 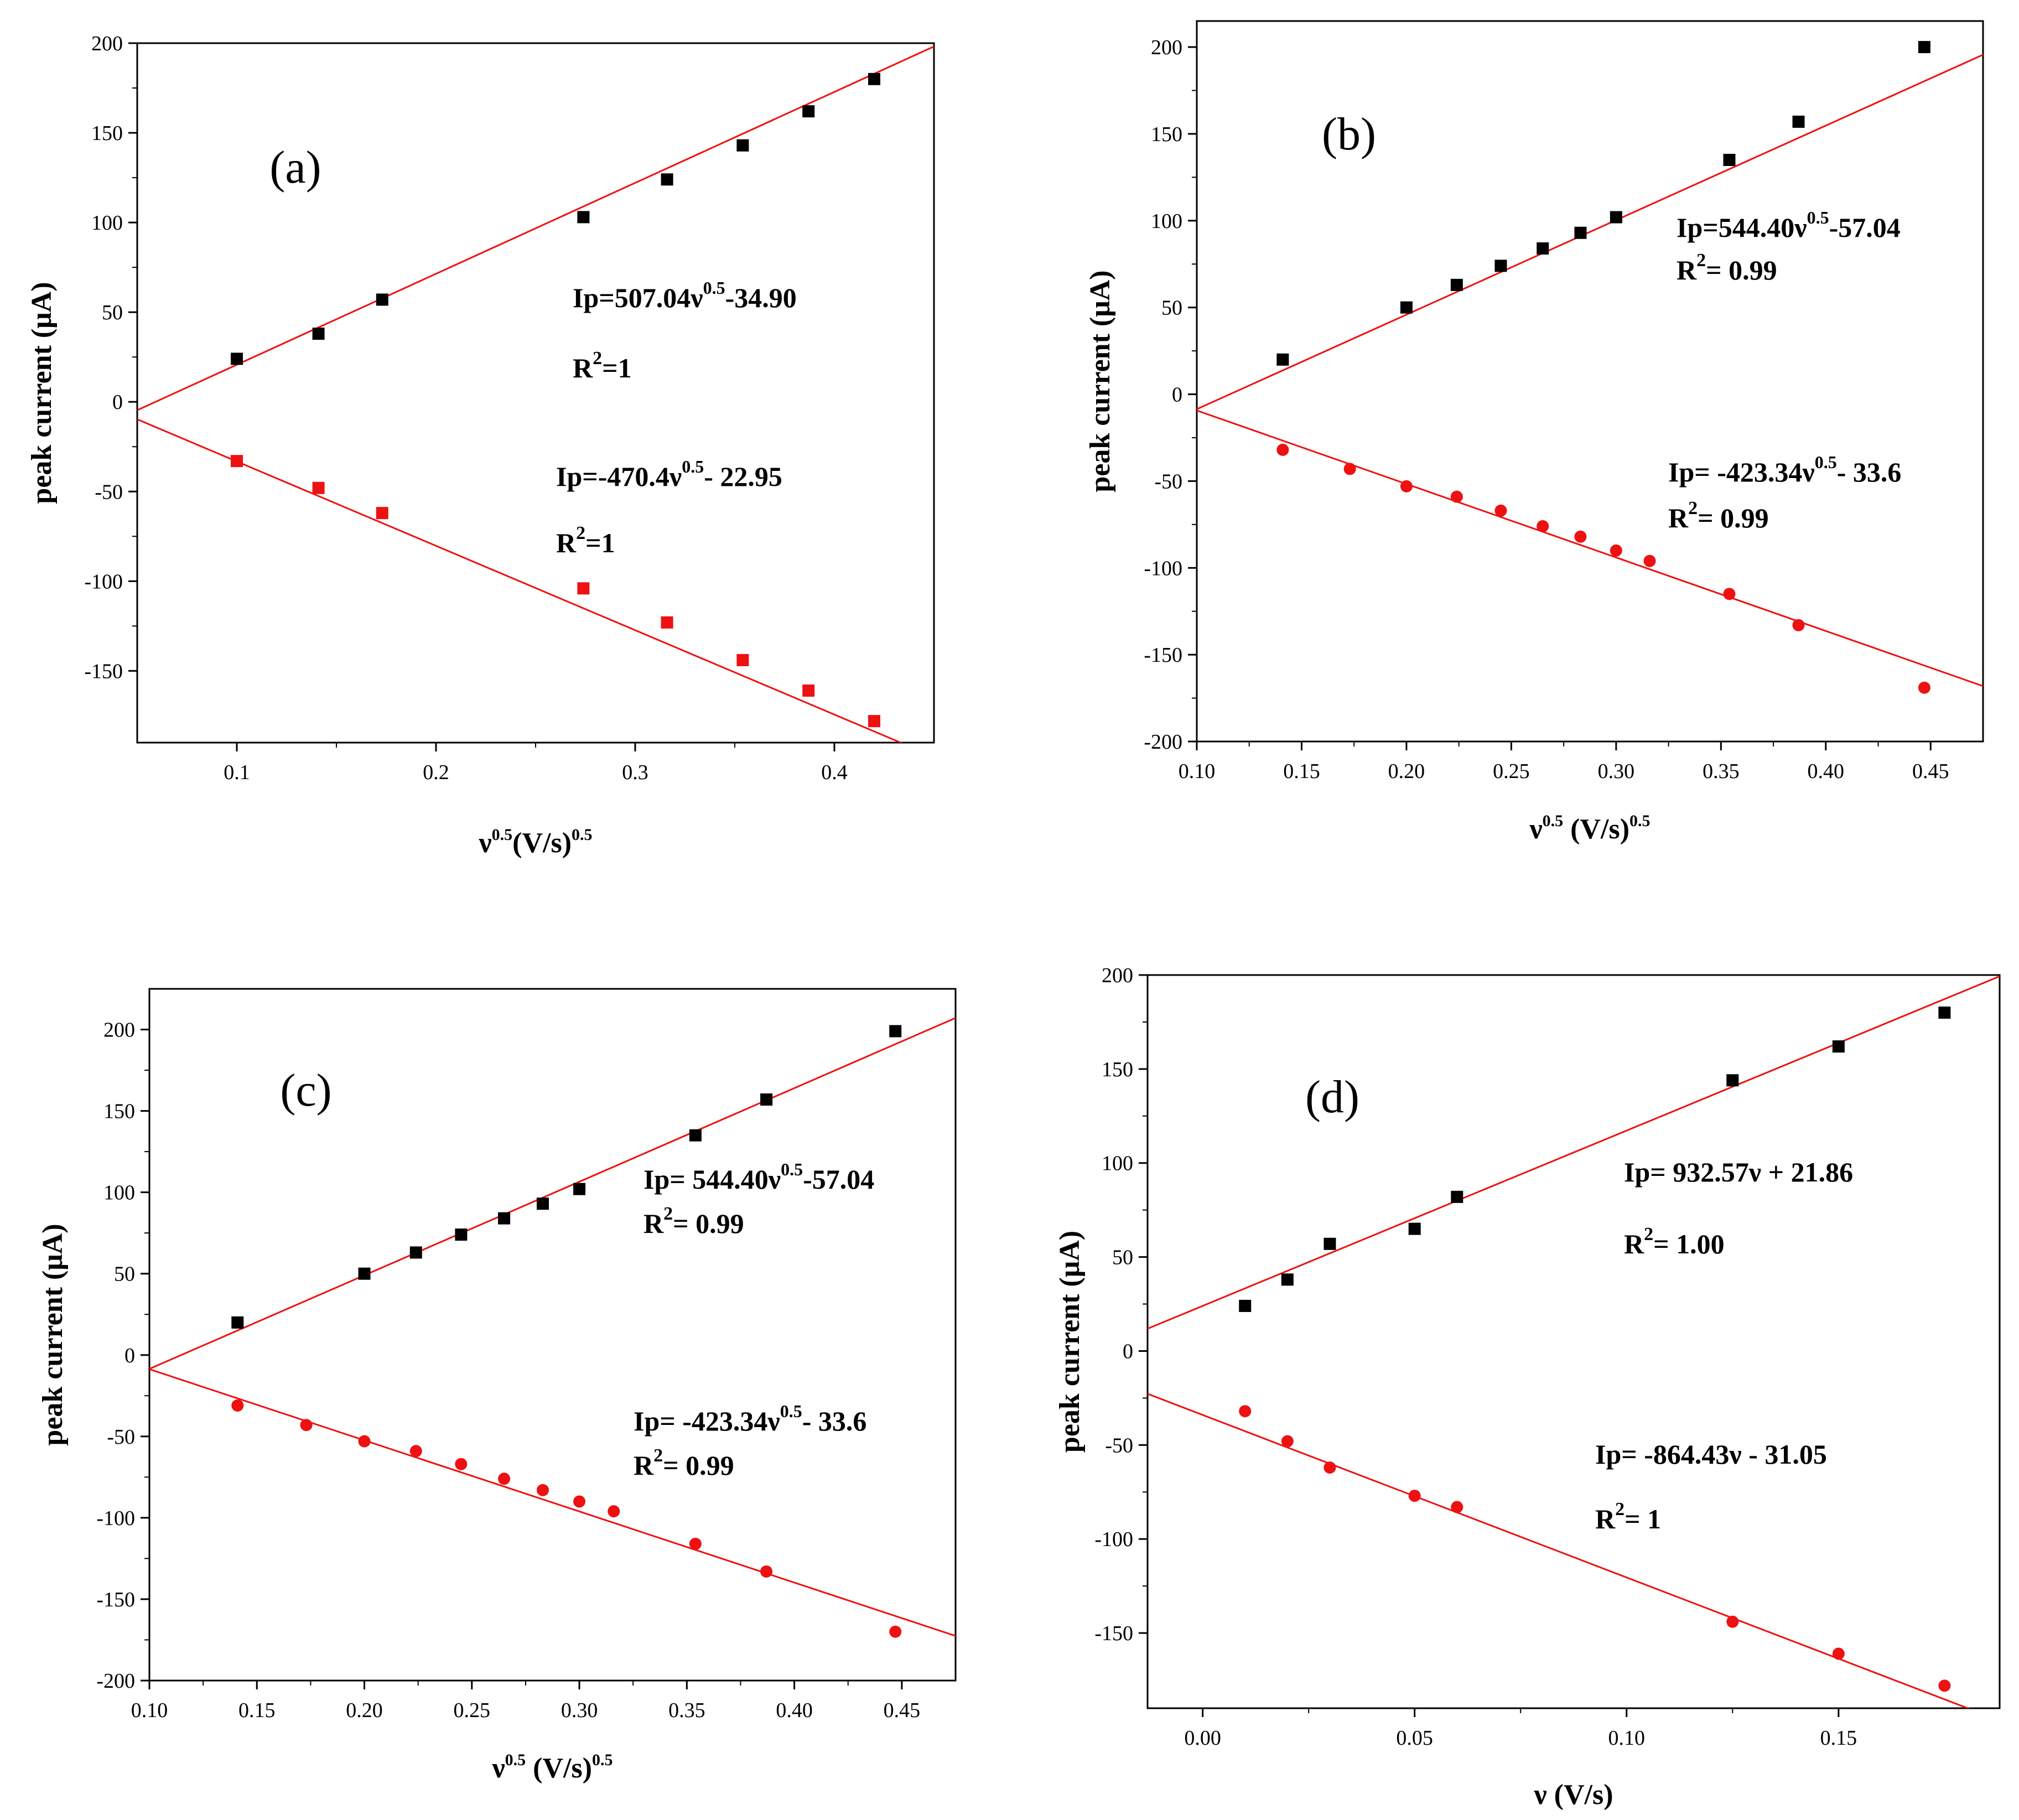 I want to click on x-tick-label: 0.1, so click(x=237, y=772).